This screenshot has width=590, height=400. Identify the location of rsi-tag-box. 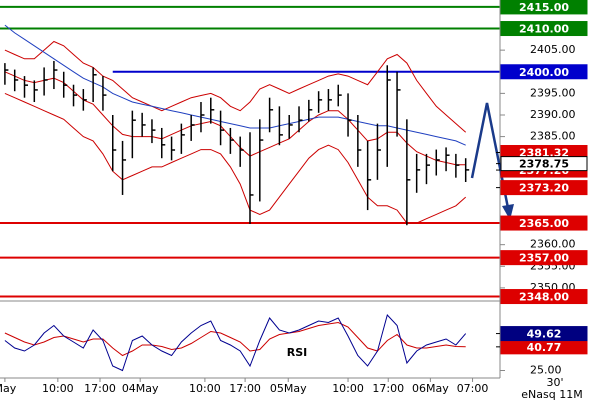
(544, 334).